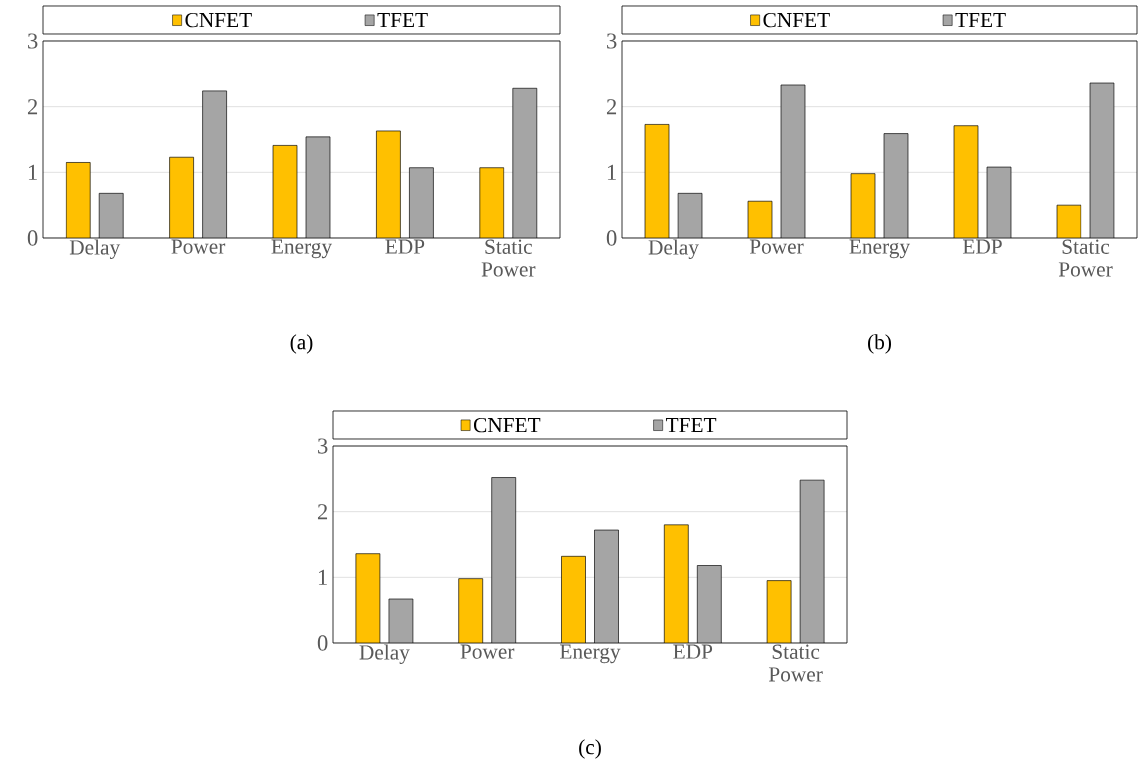  Describe the element at coordinates (880, 344) in the screenshot. I see `text: (b)` at that location.